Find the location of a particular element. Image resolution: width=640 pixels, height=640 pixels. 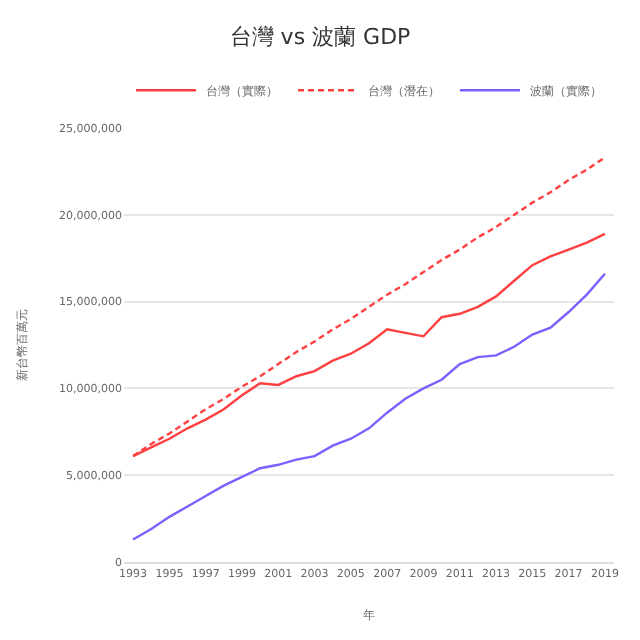

chart-title: 台灣 vs 波蘭 GDP is located at coordinates (320, 37).